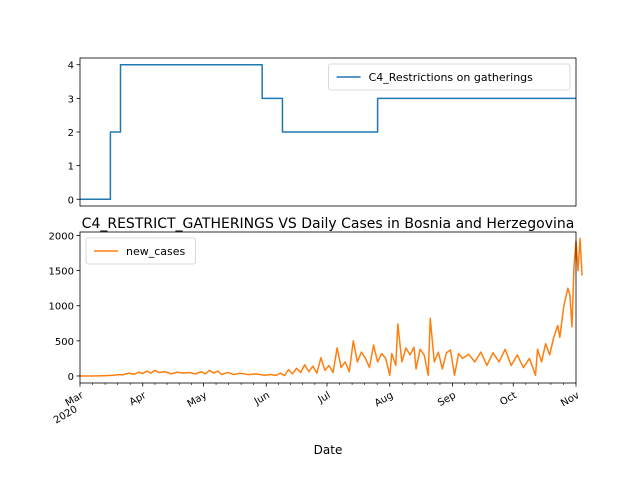 This screenshot has height=485, width=640. Describe the element at coordinates (447, 399) in the screenshot. I see `panel2-x-tick-label-6: Sep` at that location.